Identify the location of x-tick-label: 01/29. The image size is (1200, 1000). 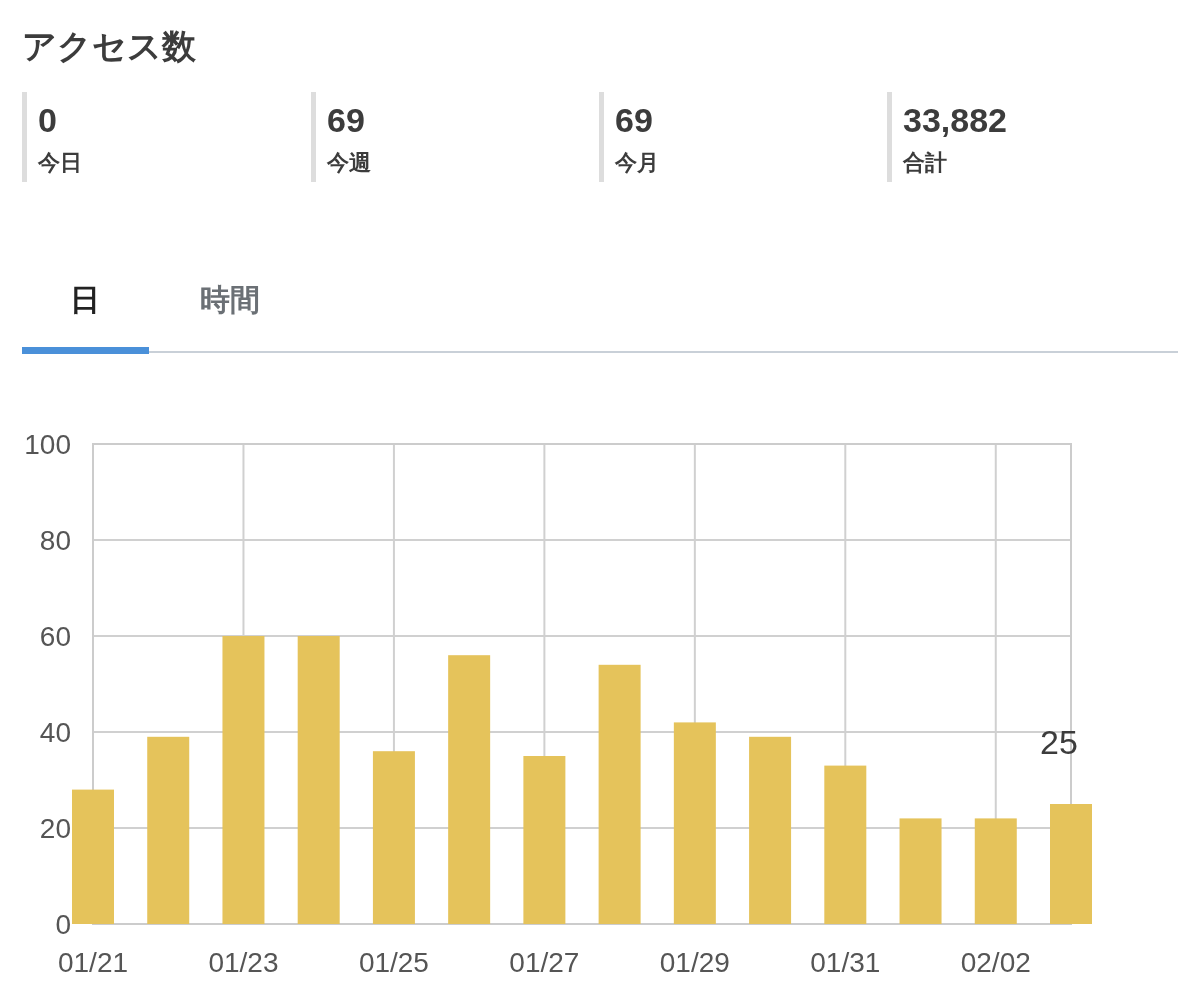
(694, 962).